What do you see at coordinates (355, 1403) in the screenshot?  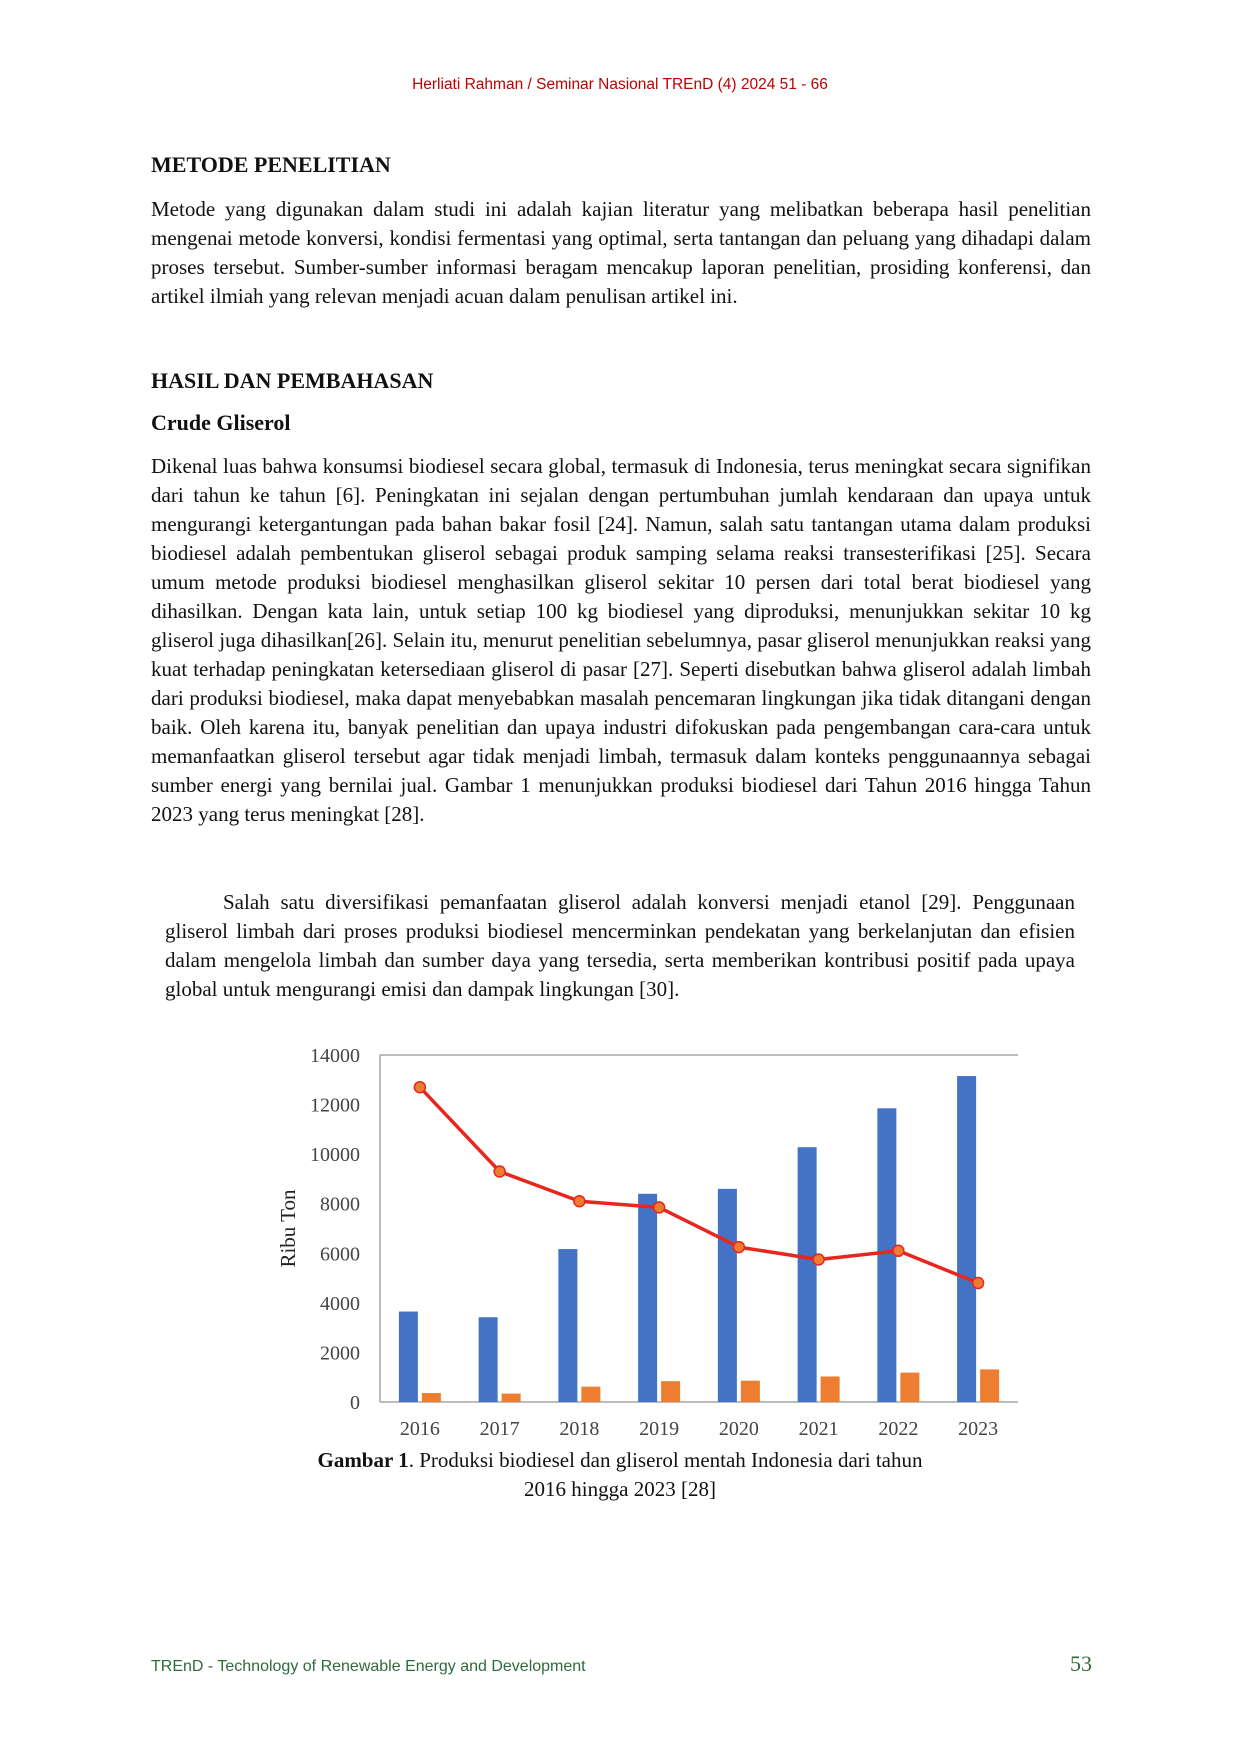 I see `y-tick-label: 0` at bounding box center [355, 1403].